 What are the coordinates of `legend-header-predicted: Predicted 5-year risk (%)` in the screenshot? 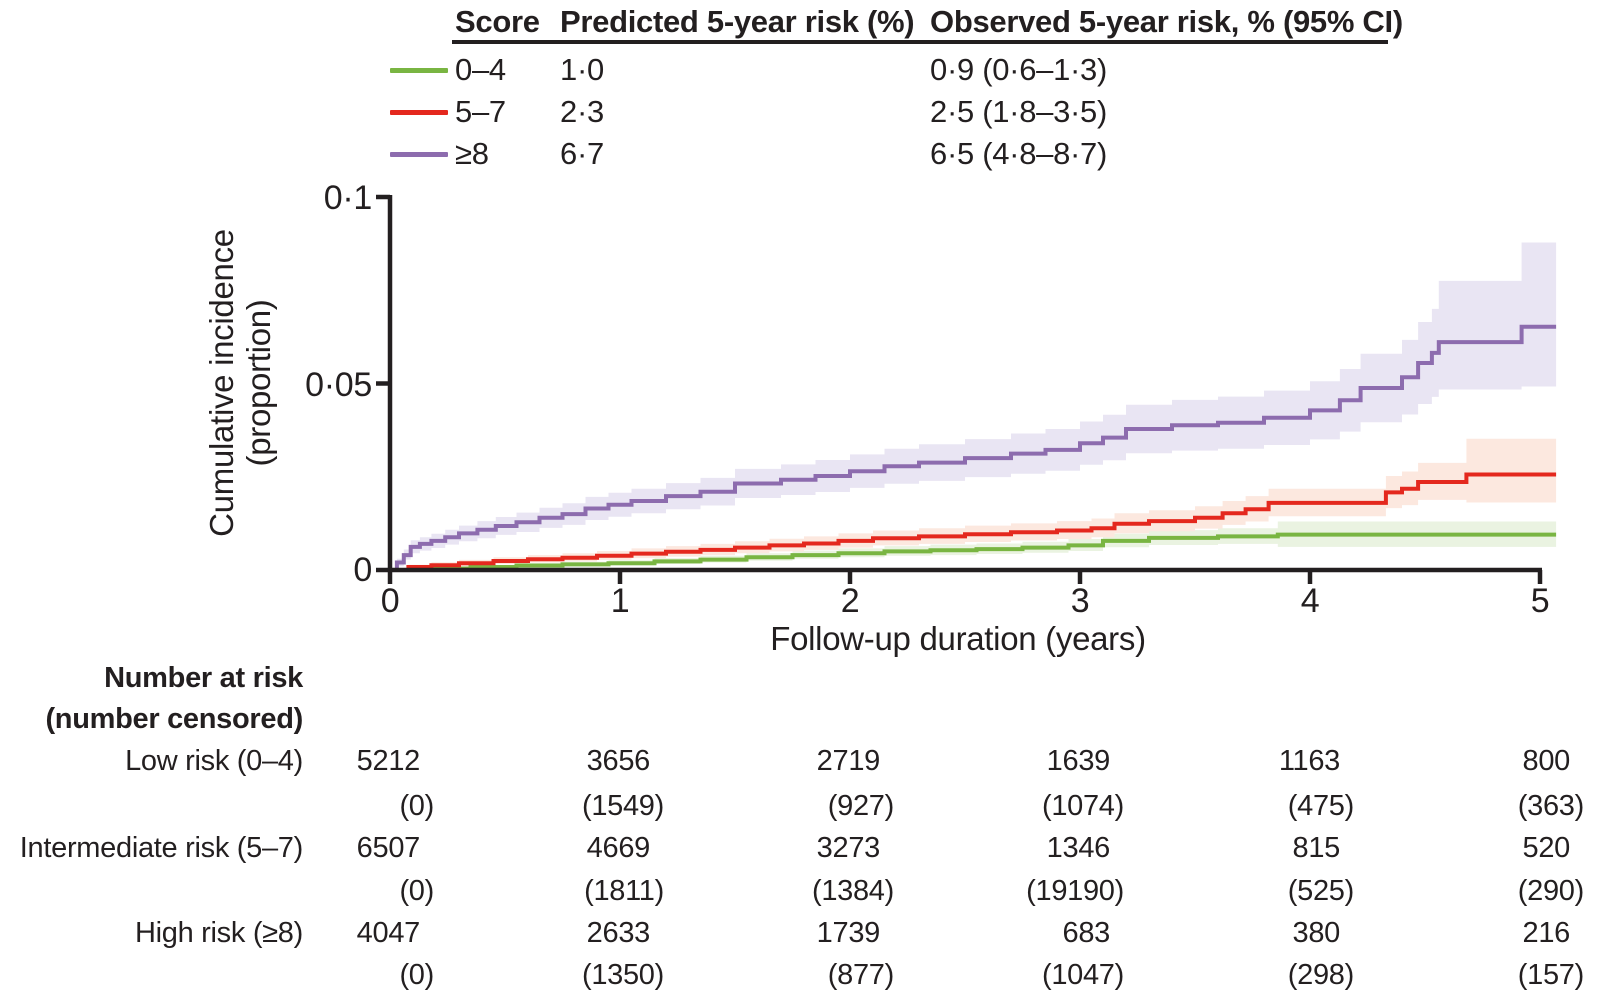 It's located at (737, 21).